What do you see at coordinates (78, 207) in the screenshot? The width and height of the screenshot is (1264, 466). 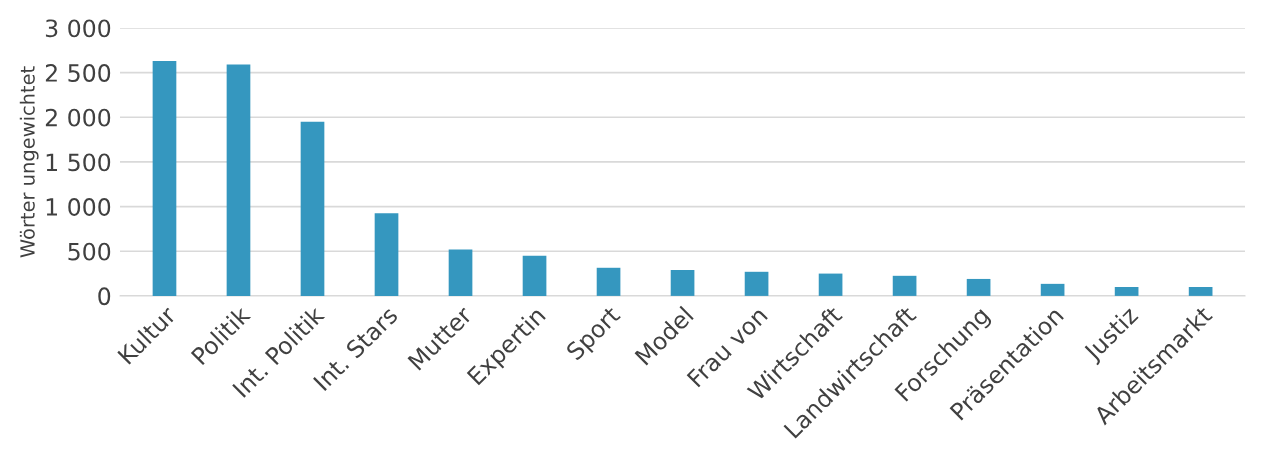 I see `y-tick-label: 1 000` at bounding box center [78, 207].